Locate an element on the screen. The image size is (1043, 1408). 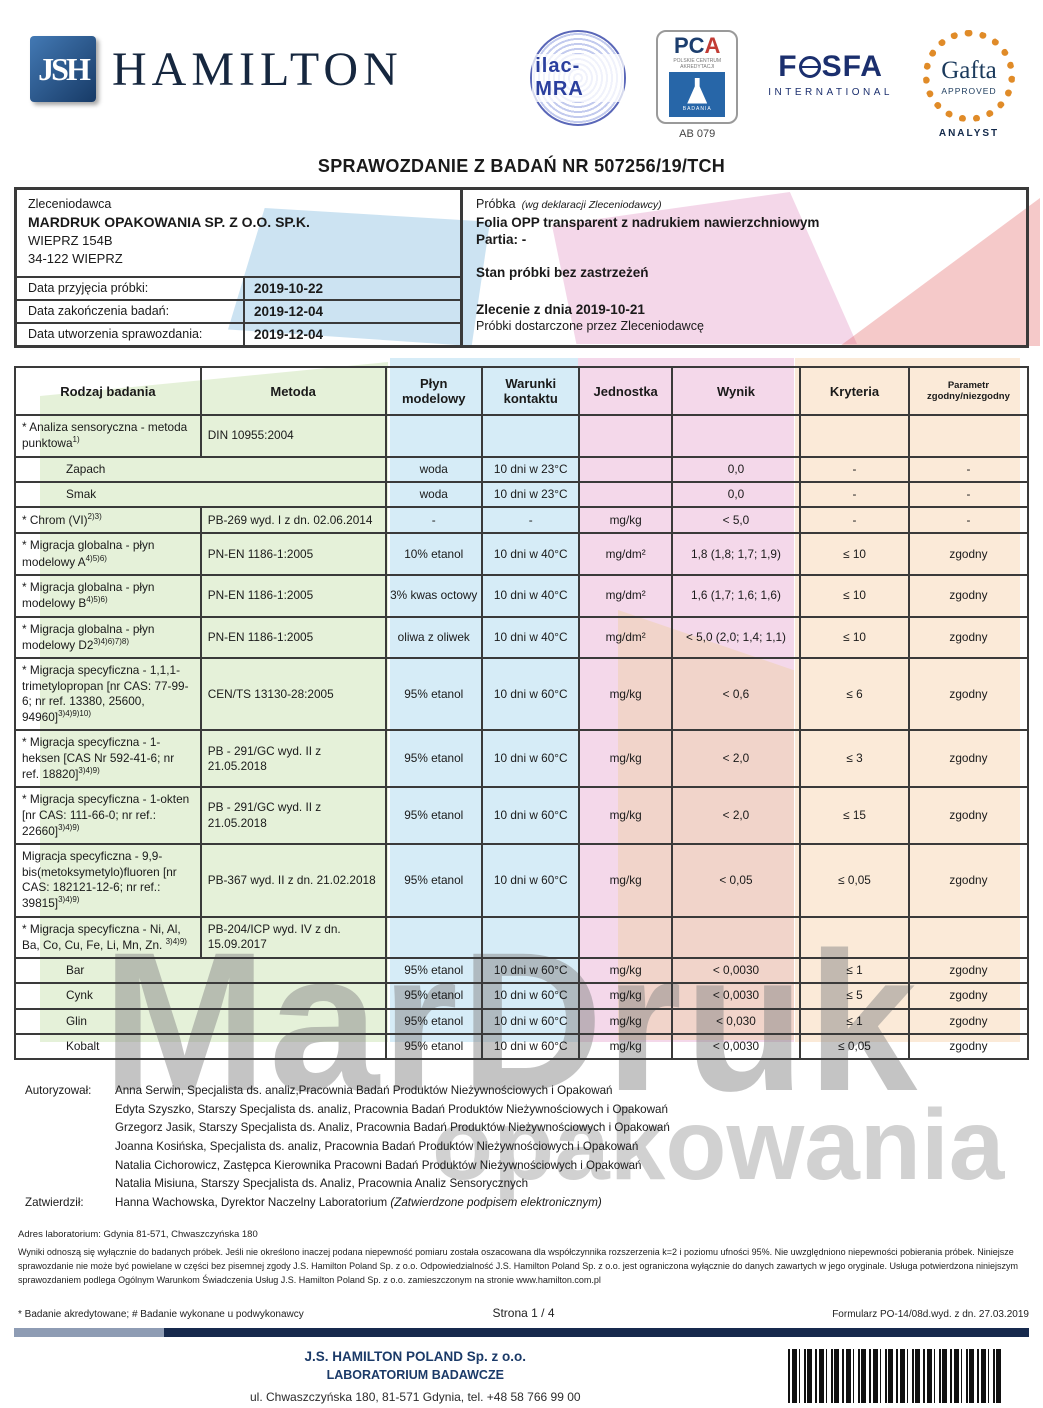
cell-fluid: oliwa z oliwek is located at coordinates (433, 637).